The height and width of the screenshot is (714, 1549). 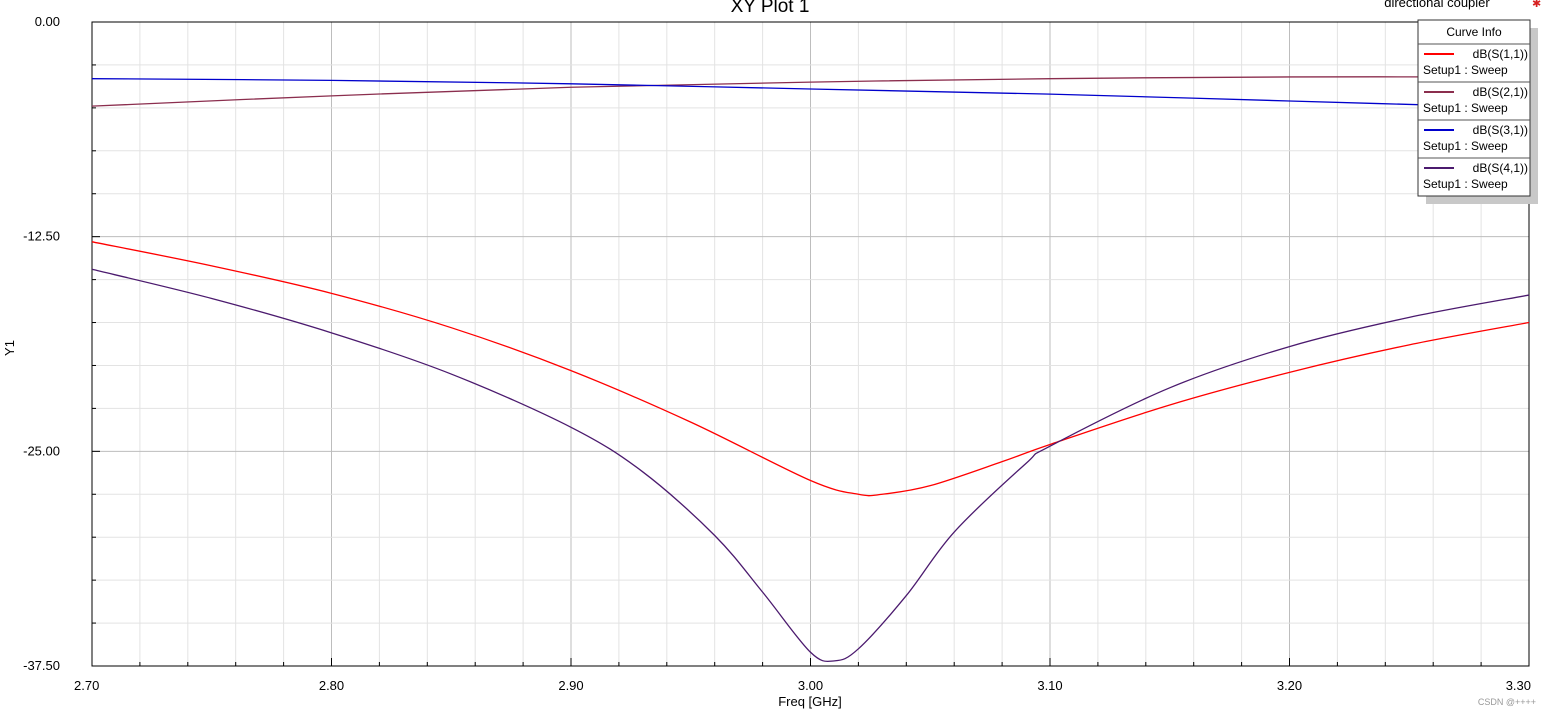 I want to click on x-tick-labels: 2.70 2.80 2.90 3.00 3.10 3.20 3.30, so click(x=802, y=685).